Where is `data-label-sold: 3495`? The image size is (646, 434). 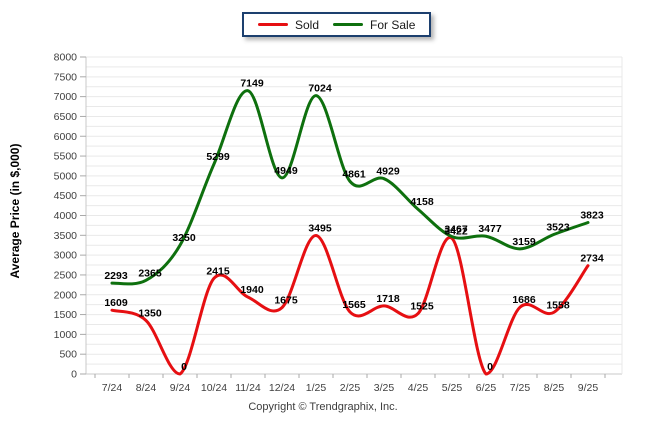 data-label-sold: 3495 is located at coordinates (320, 229).